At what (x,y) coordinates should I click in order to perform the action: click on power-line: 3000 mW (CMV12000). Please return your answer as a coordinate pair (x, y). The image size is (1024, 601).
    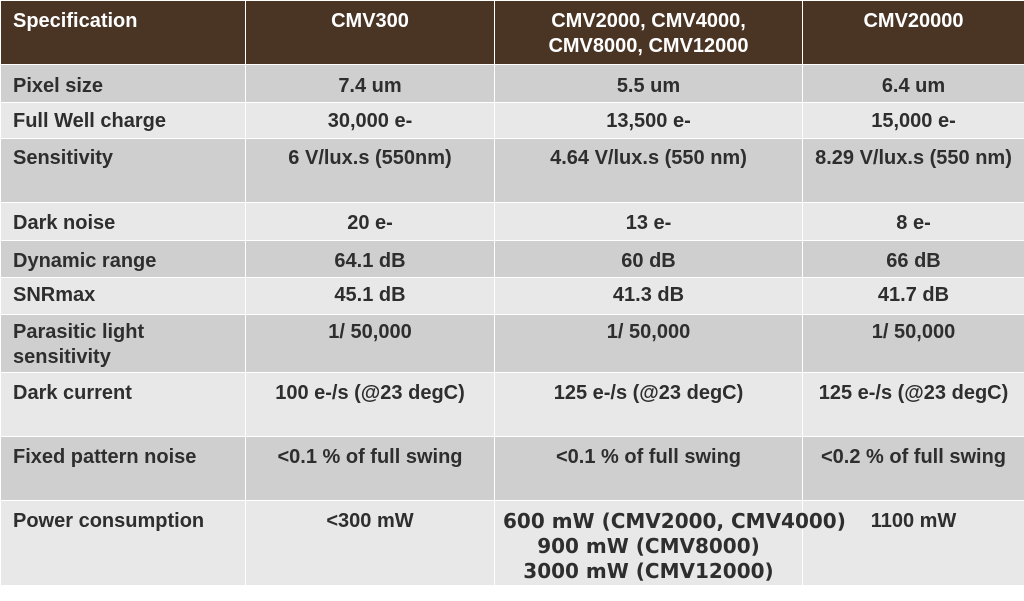
    Looking at the image, I should click on (648, 571).